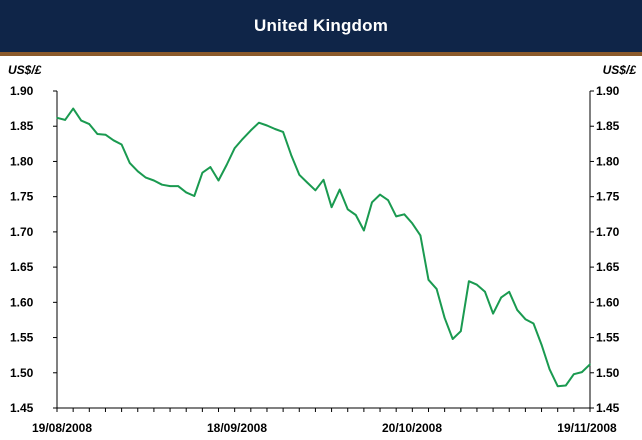  What do you see at coordinates (237, 428) in the screenshot?
I see `x-tick-label: 18/09/2008` at bounding box center [237, 428].